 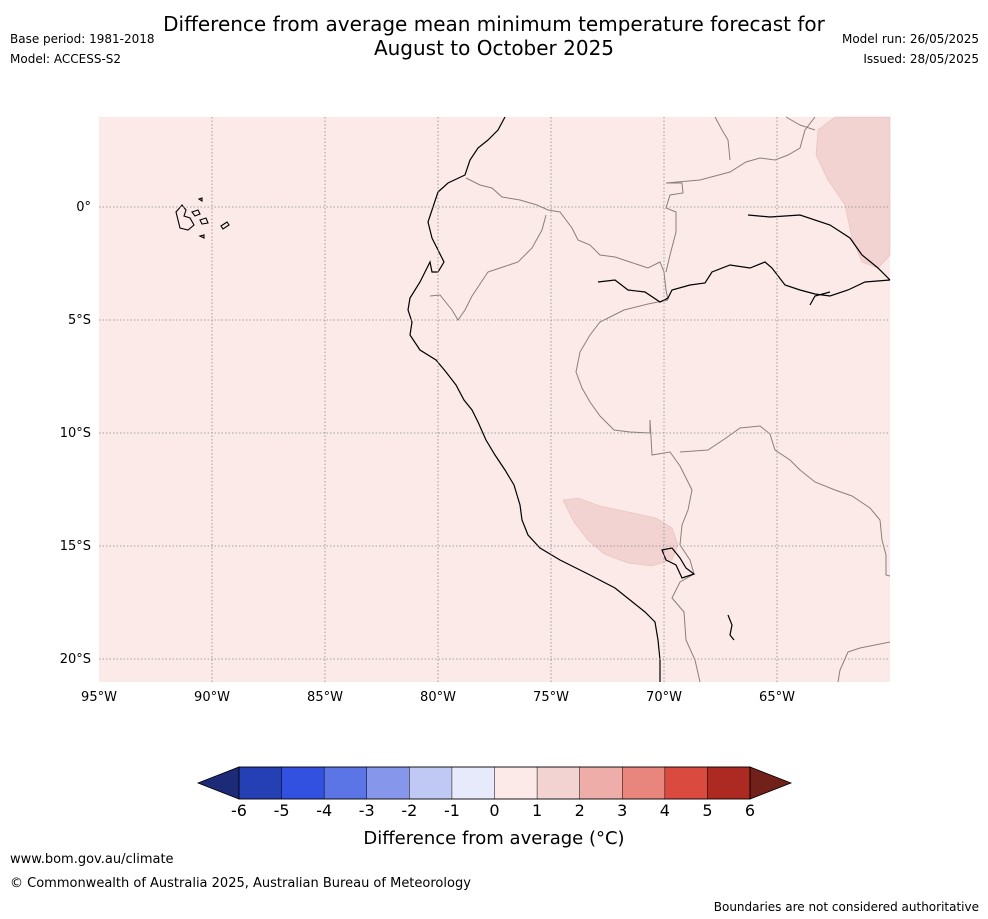 I want to click on river-branch, so click(x=820, y=298).